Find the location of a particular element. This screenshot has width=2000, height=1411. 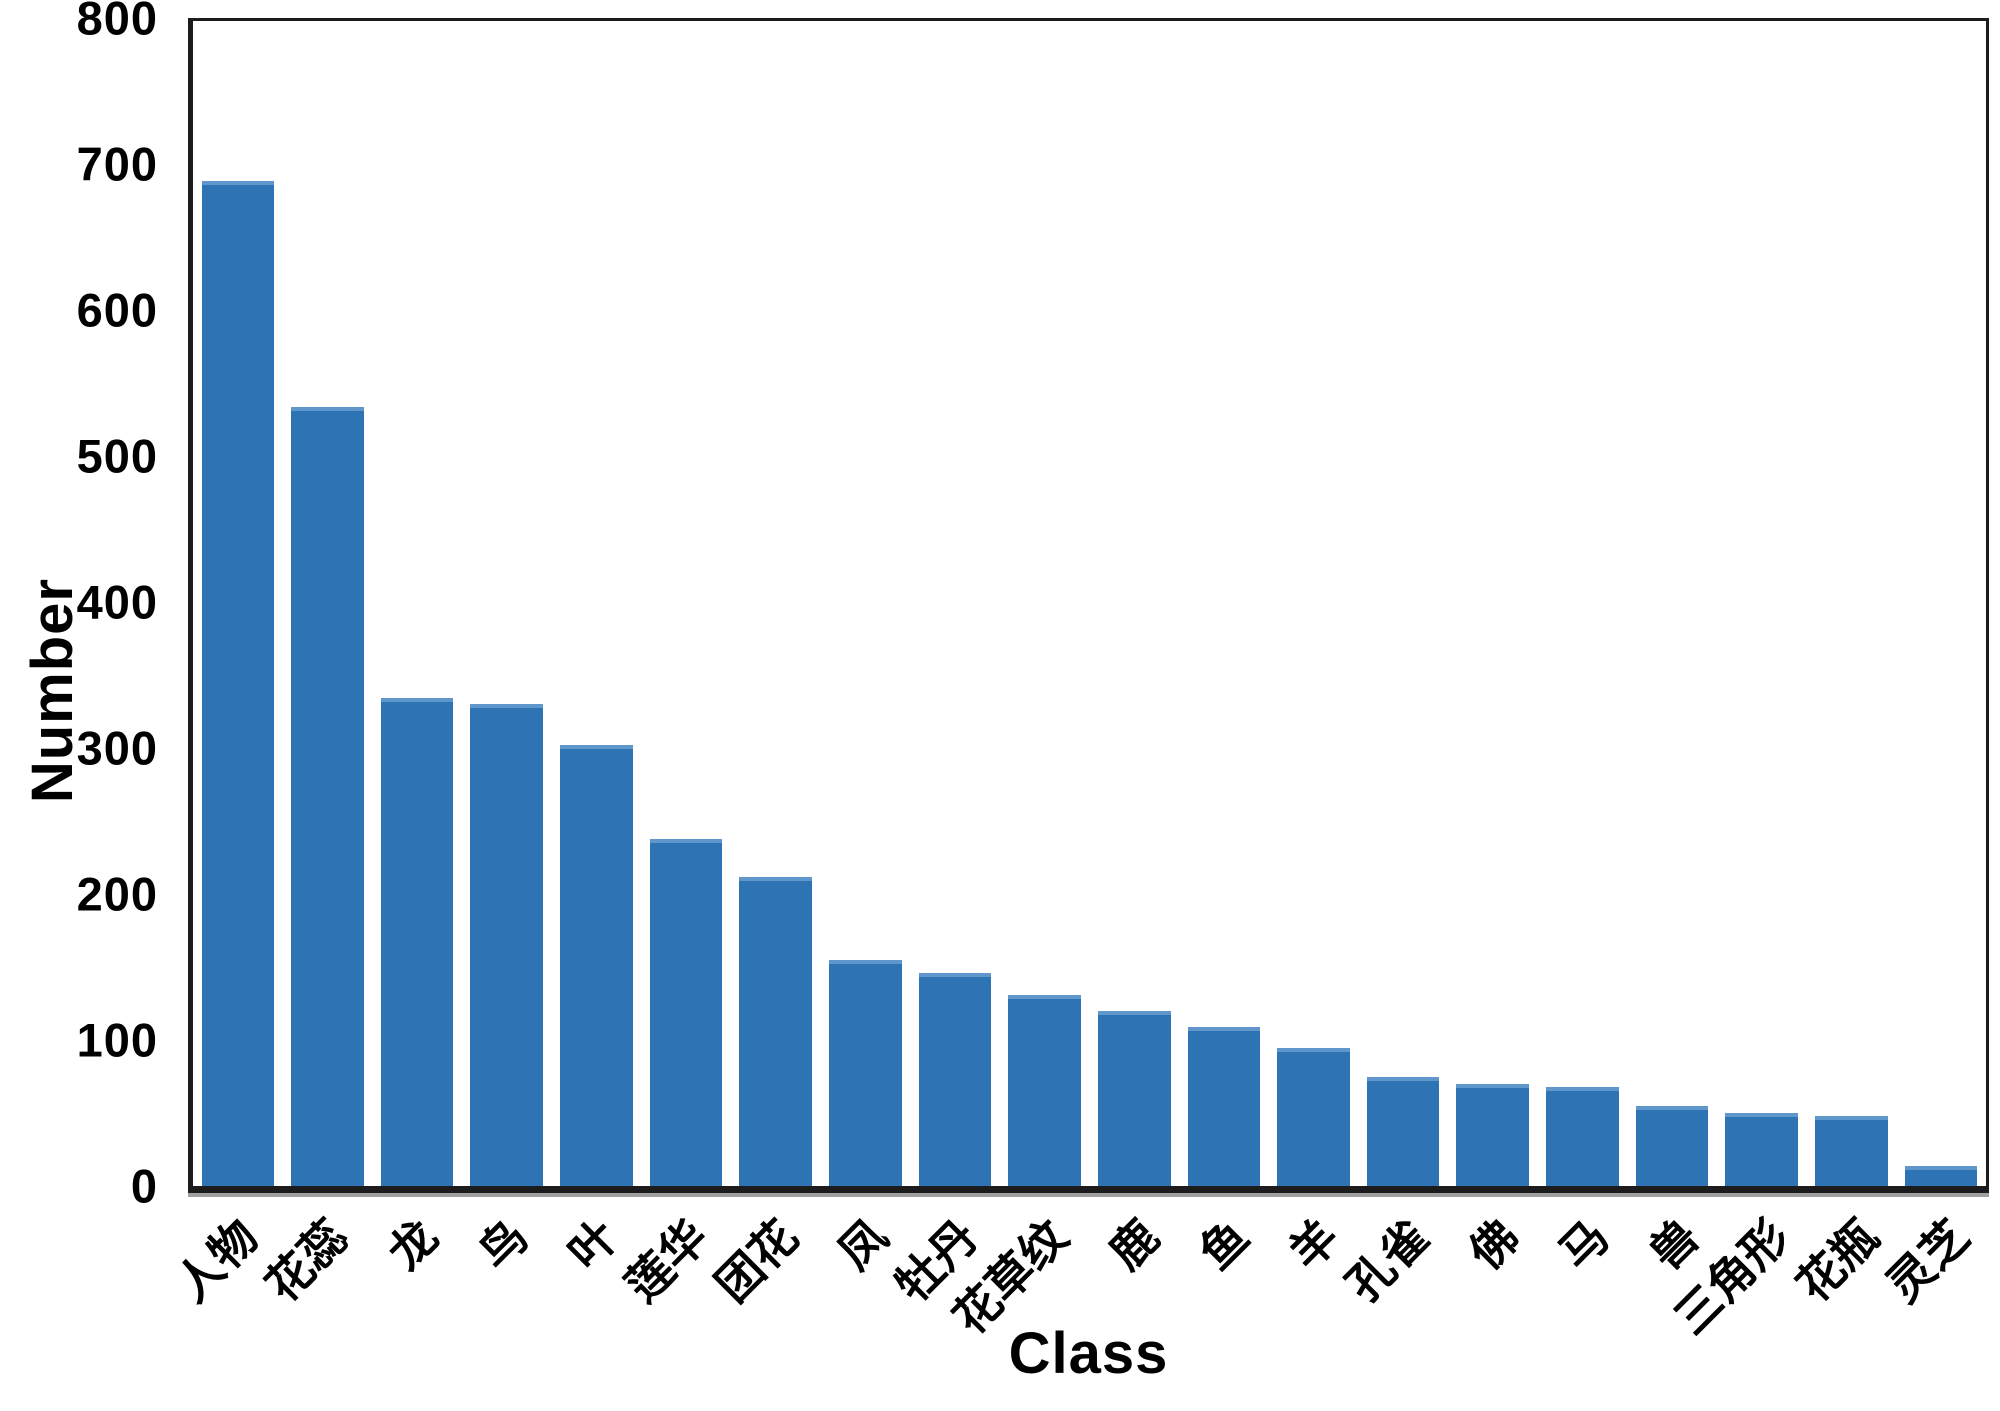

bar-灵芝 is located at coordinates (1941, 1175).